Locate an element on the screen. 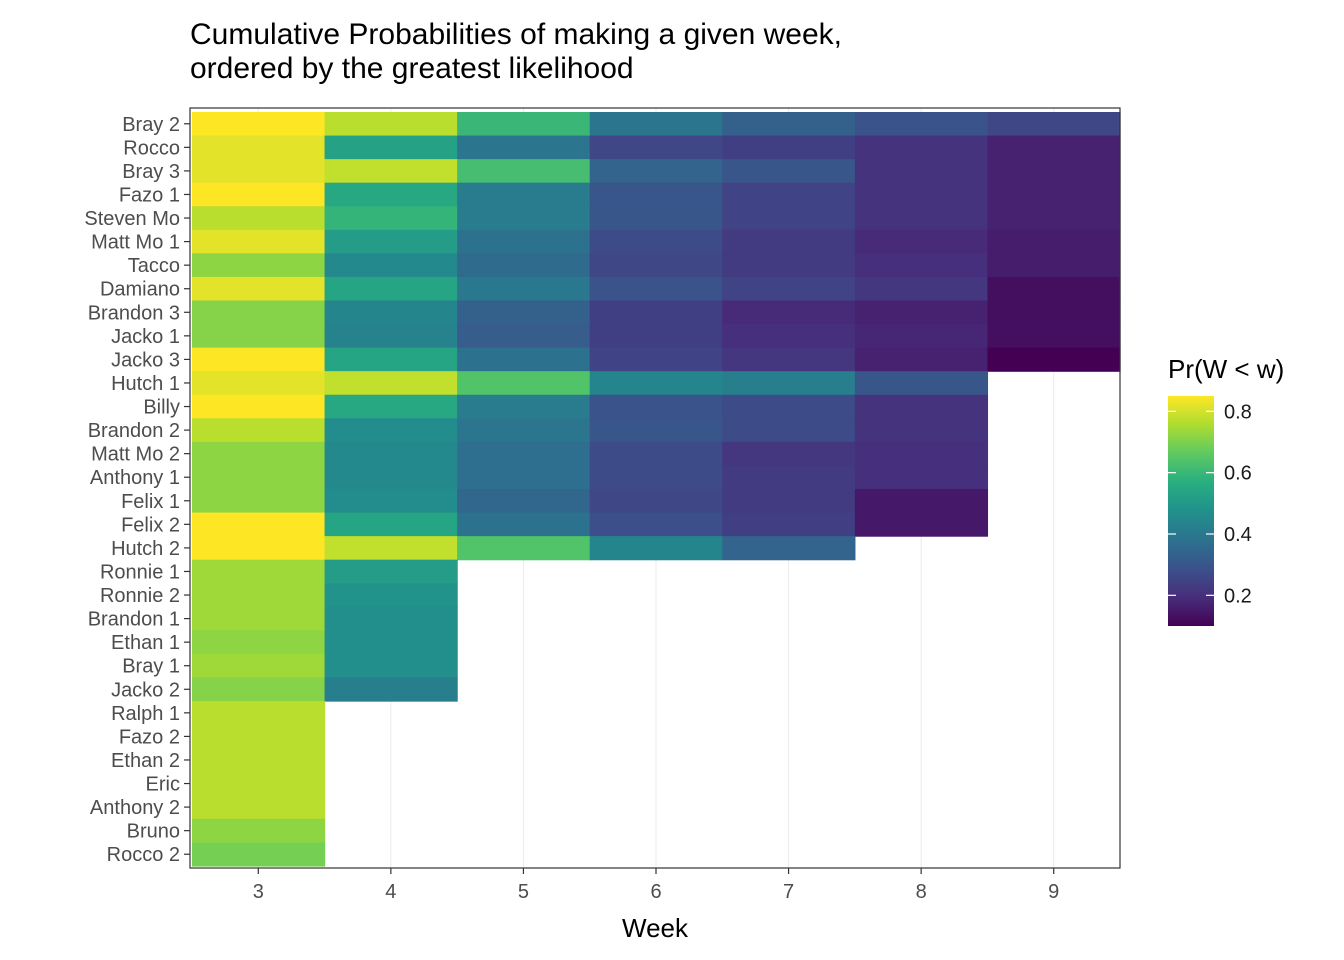  y-tick-label: Anthony 1 is located at coordinates (135, 478).